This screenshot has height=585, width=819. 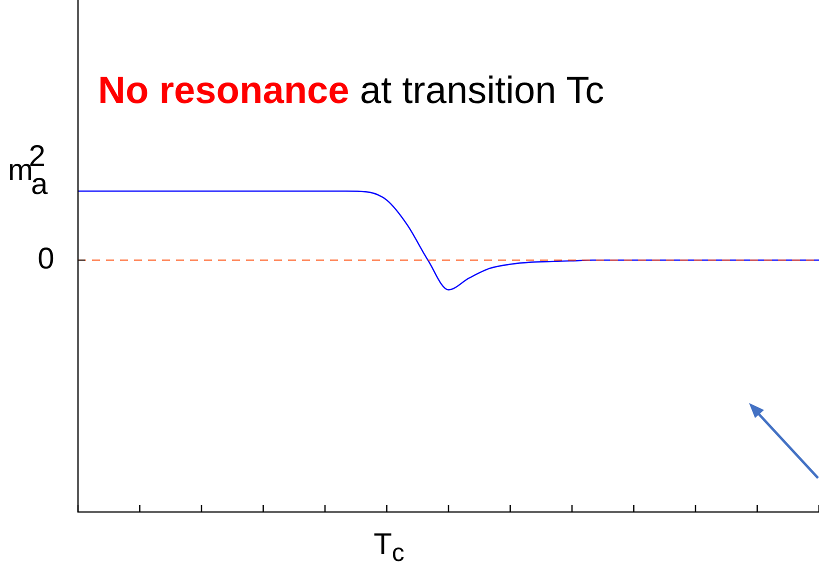 What do you see at coordinates (46, 259) in the screenshot?
I see `ref-line-label: 0` at bounding box center [46, 259].